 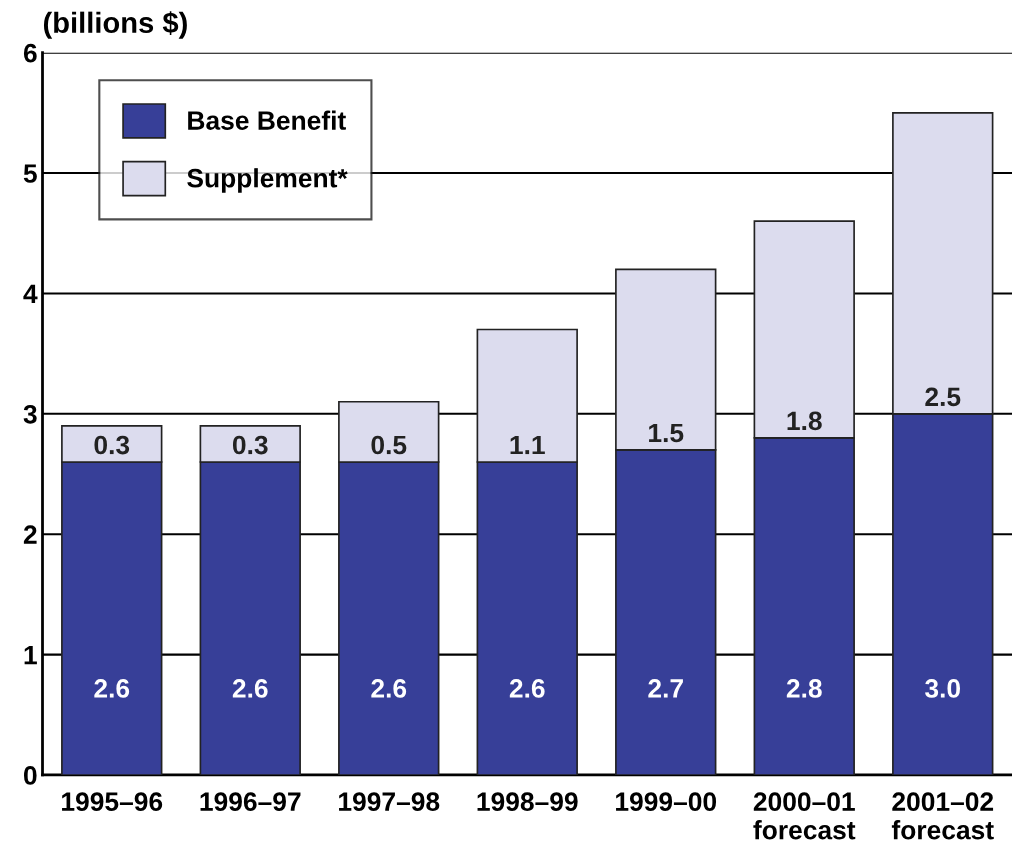 I want to click on data-label: 3.0, so click(x=943, y=688).